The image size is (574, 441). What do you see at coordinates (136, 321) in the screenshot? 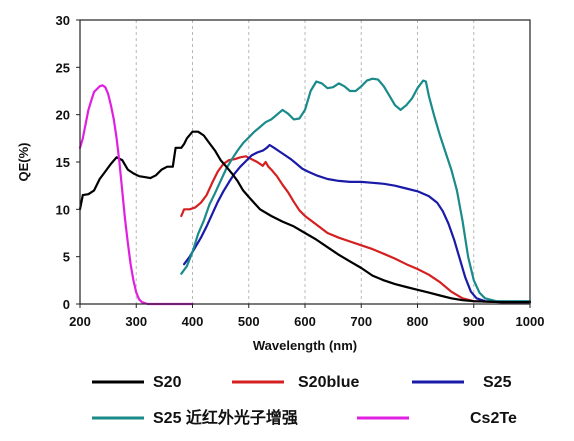
I see `x-tick-label: 300` at bounding box center [136, 321].